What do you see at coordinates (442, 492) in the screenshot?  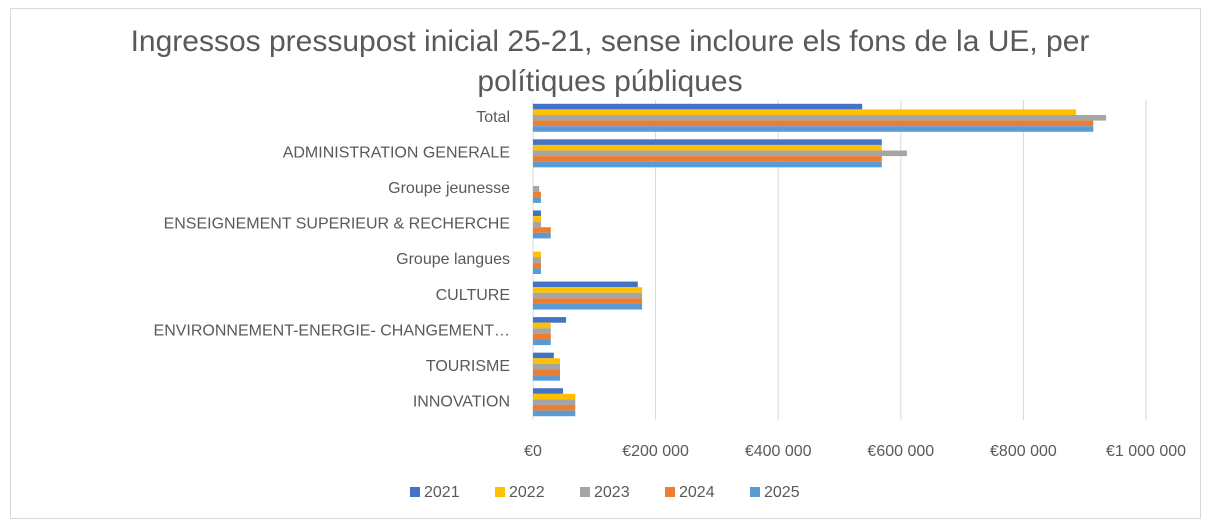 I see `legend-label: 2021` at bounding box center [442, 492].